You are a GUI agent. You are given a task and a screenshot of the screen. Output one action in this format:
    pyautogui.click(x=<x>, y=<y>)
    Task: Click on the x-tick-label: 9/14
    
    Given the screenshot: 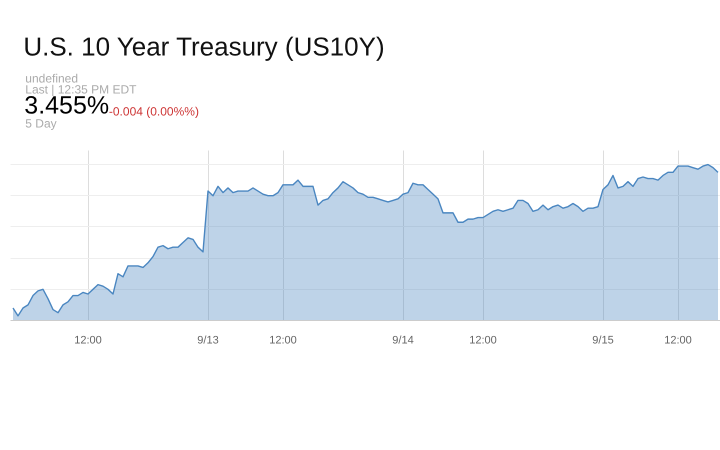 What is the action you would take?
    pyautogui.click(x=403, y=340)
    